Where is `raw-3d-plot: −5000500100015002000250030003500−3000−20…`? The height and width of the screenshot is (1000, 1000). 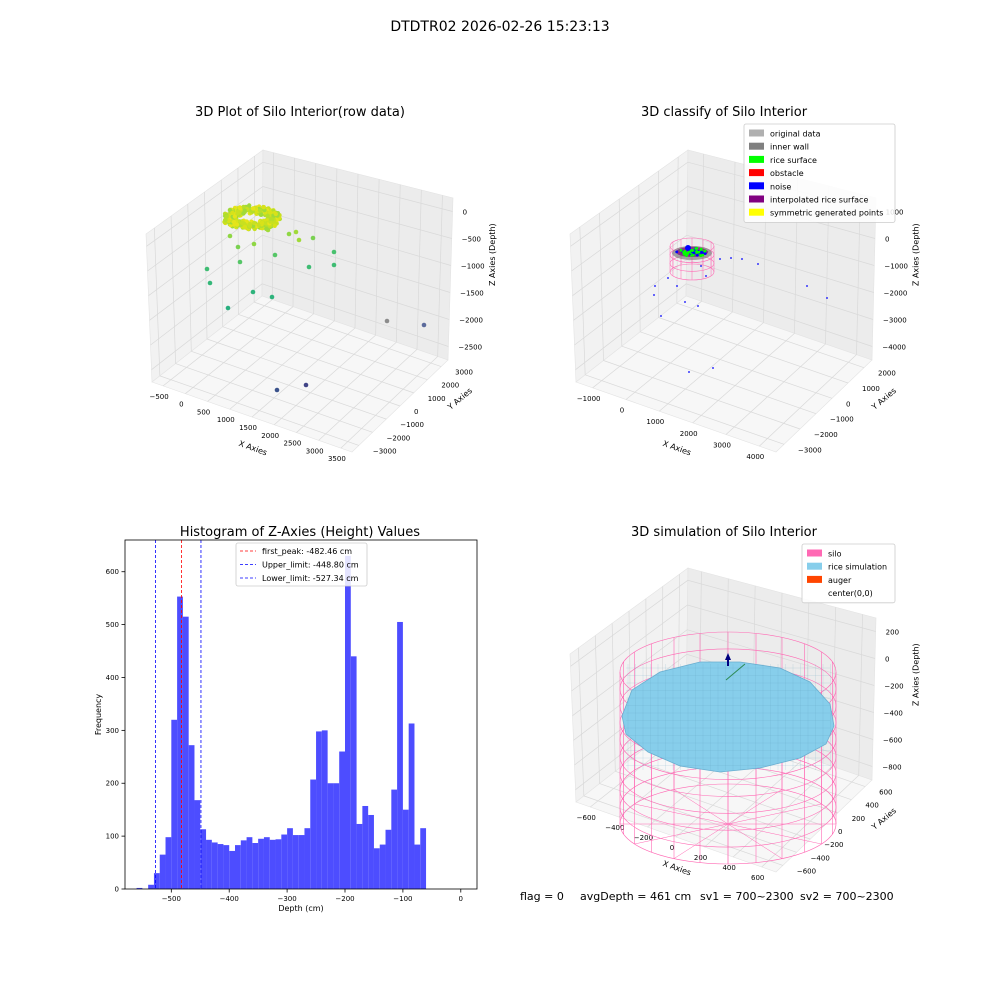
raw-3d-plot: −5000500100015002000250030003500−3000−20… is located at coordinates (321, 306).